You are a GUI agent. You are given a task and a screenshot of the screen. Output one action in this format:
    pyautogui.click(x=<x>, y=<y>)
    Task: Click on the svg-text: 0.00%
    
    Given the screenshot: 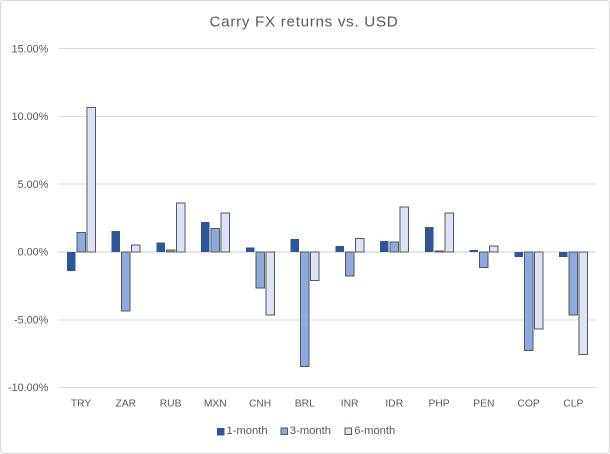 What is the action you would take?
    pyautogui.click(x=33, y=253)
    